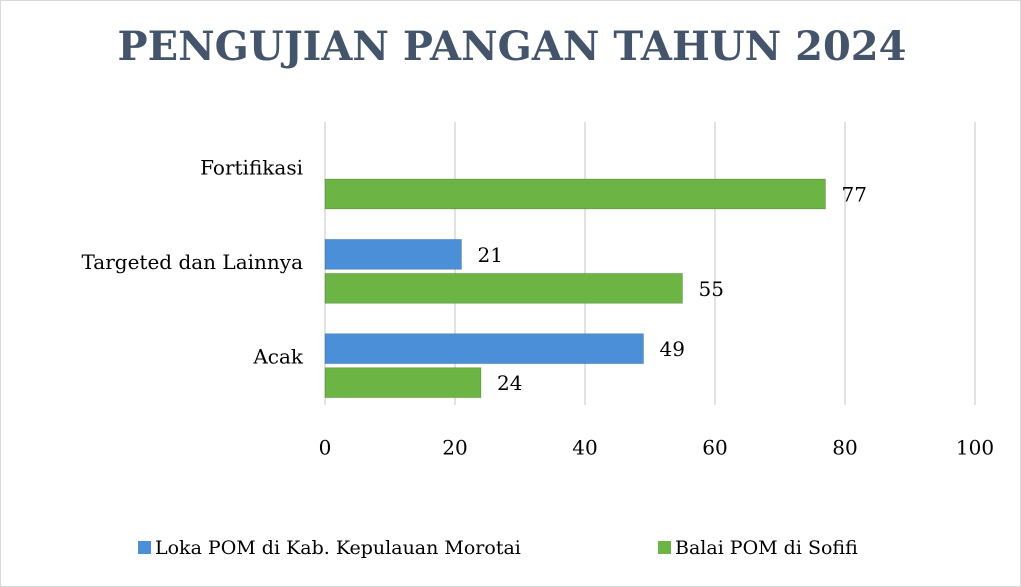  Describe the element at coordinates (338, 548) in the screenshot. I see `legend-label: Loka POM di Kab. Kepulauan Morotai` at that location.